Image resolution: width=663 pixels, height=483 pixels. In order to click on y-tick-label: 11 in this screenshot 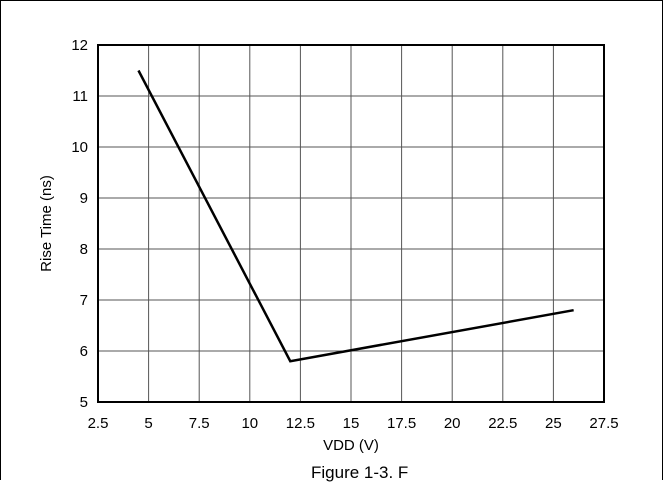, I will do `click(80, 96)`.